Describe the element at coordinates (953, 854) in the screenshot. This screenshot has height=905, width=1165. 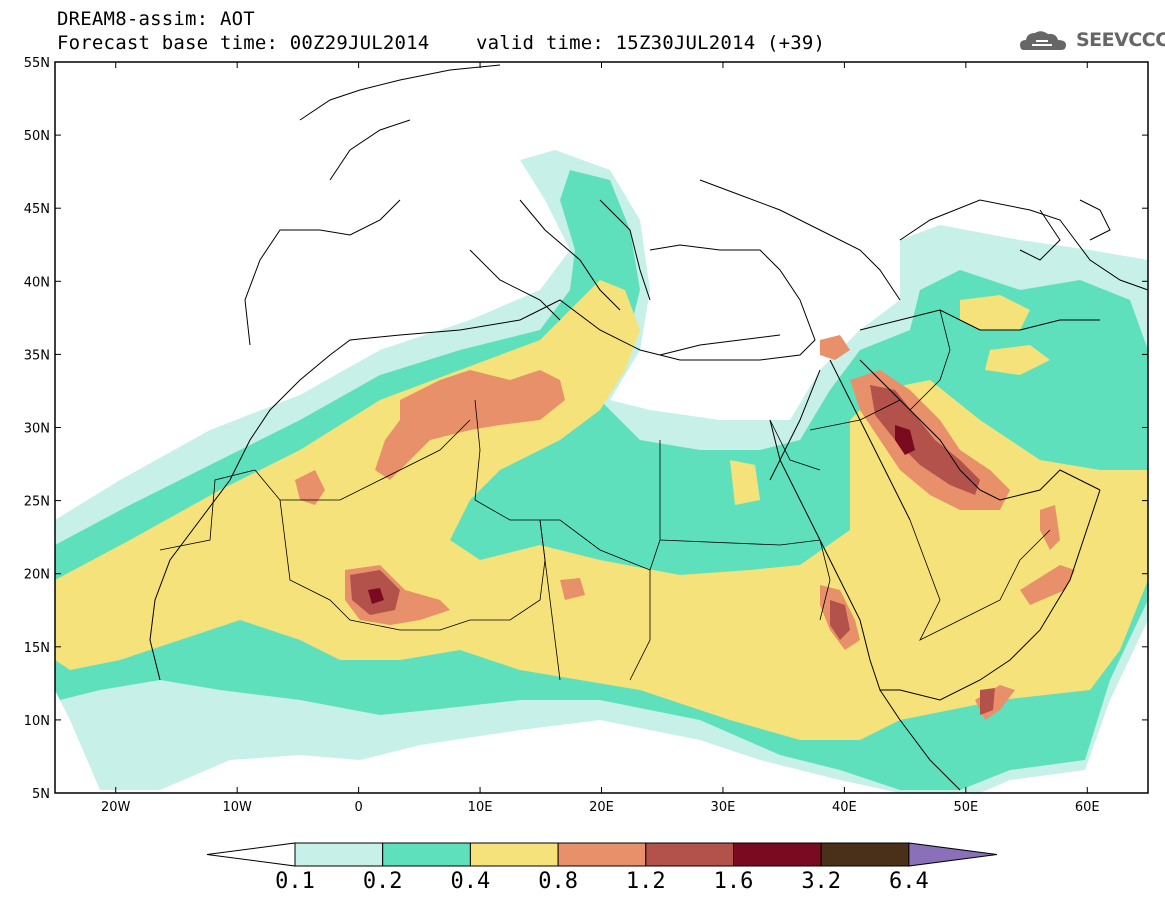
I see `colorbar-right-arrow` at that location.